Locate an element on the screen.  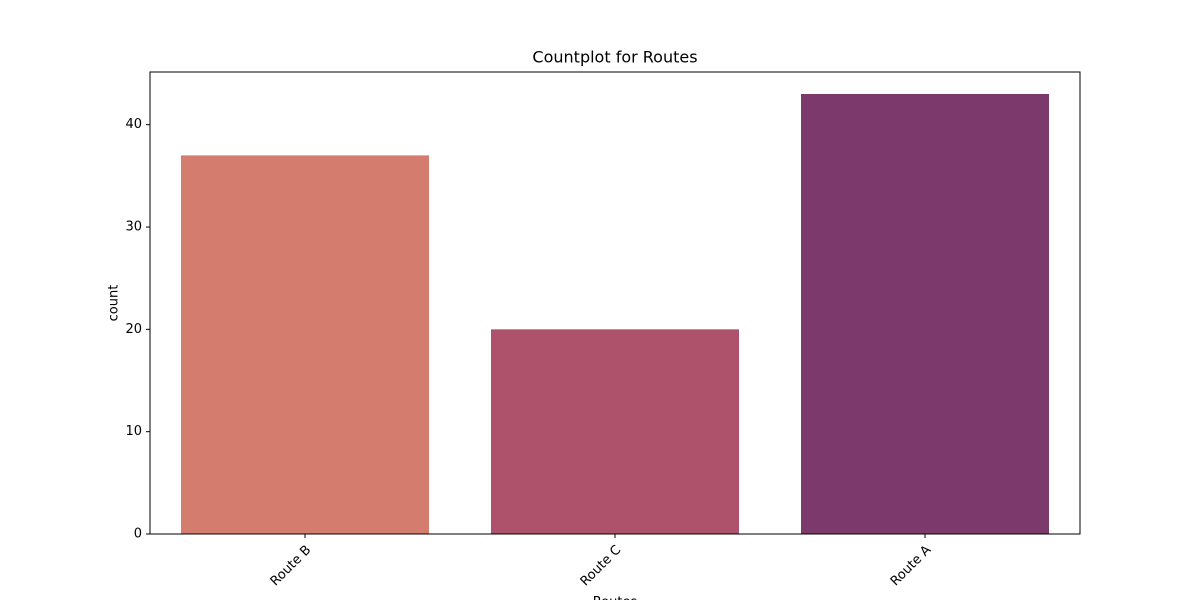
x-tick-label: Route C is located at coordinates (601, 566).